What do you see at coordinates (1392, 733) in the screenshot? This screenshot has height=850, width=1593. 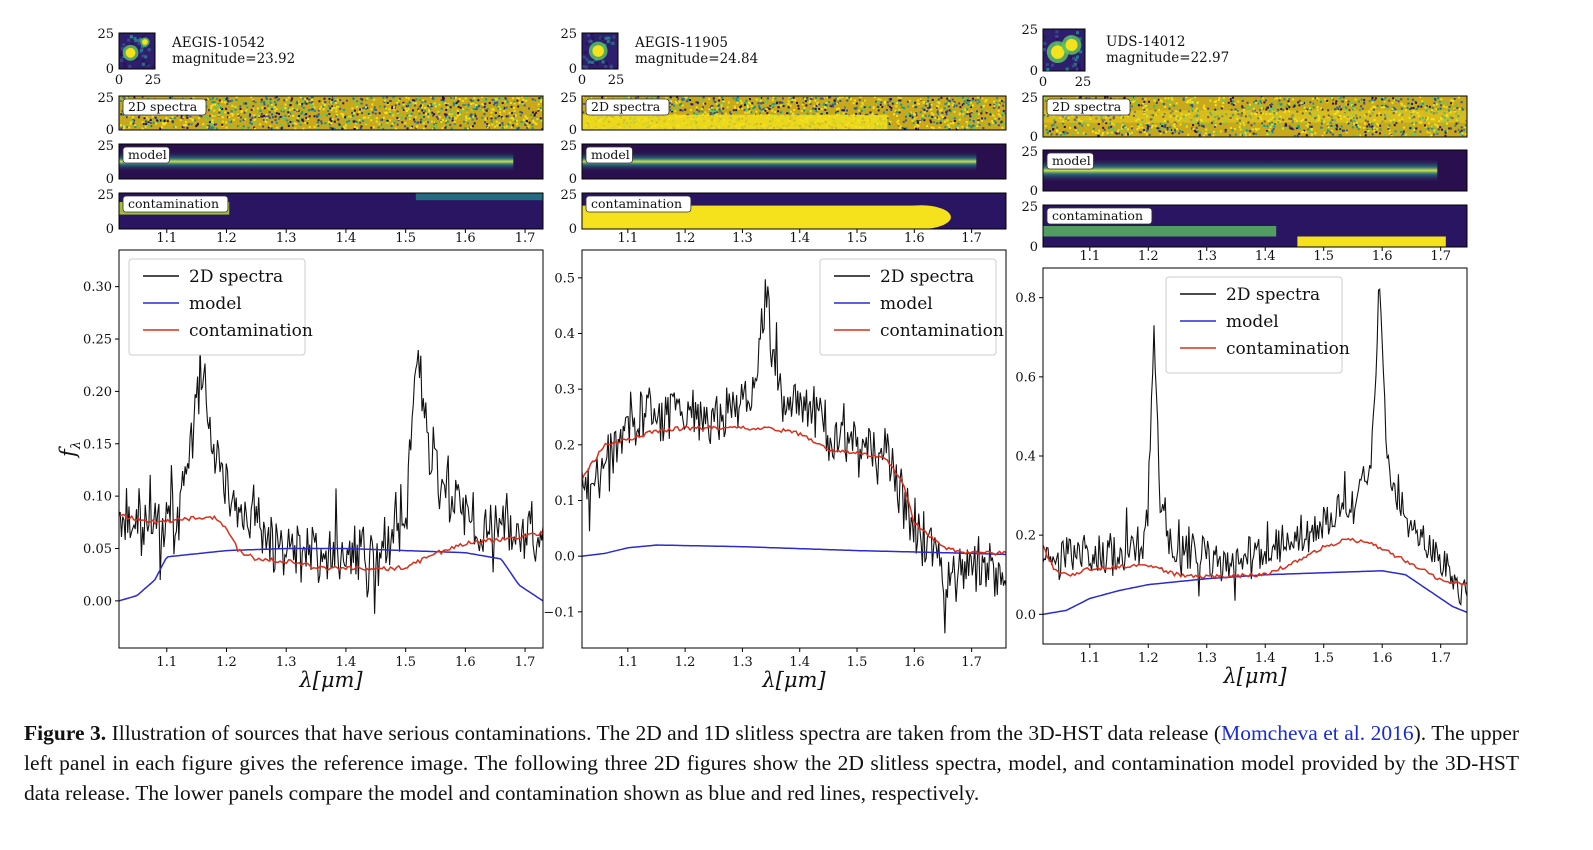 I see `citation-year: 2016` at bounding box center [1392, 733].